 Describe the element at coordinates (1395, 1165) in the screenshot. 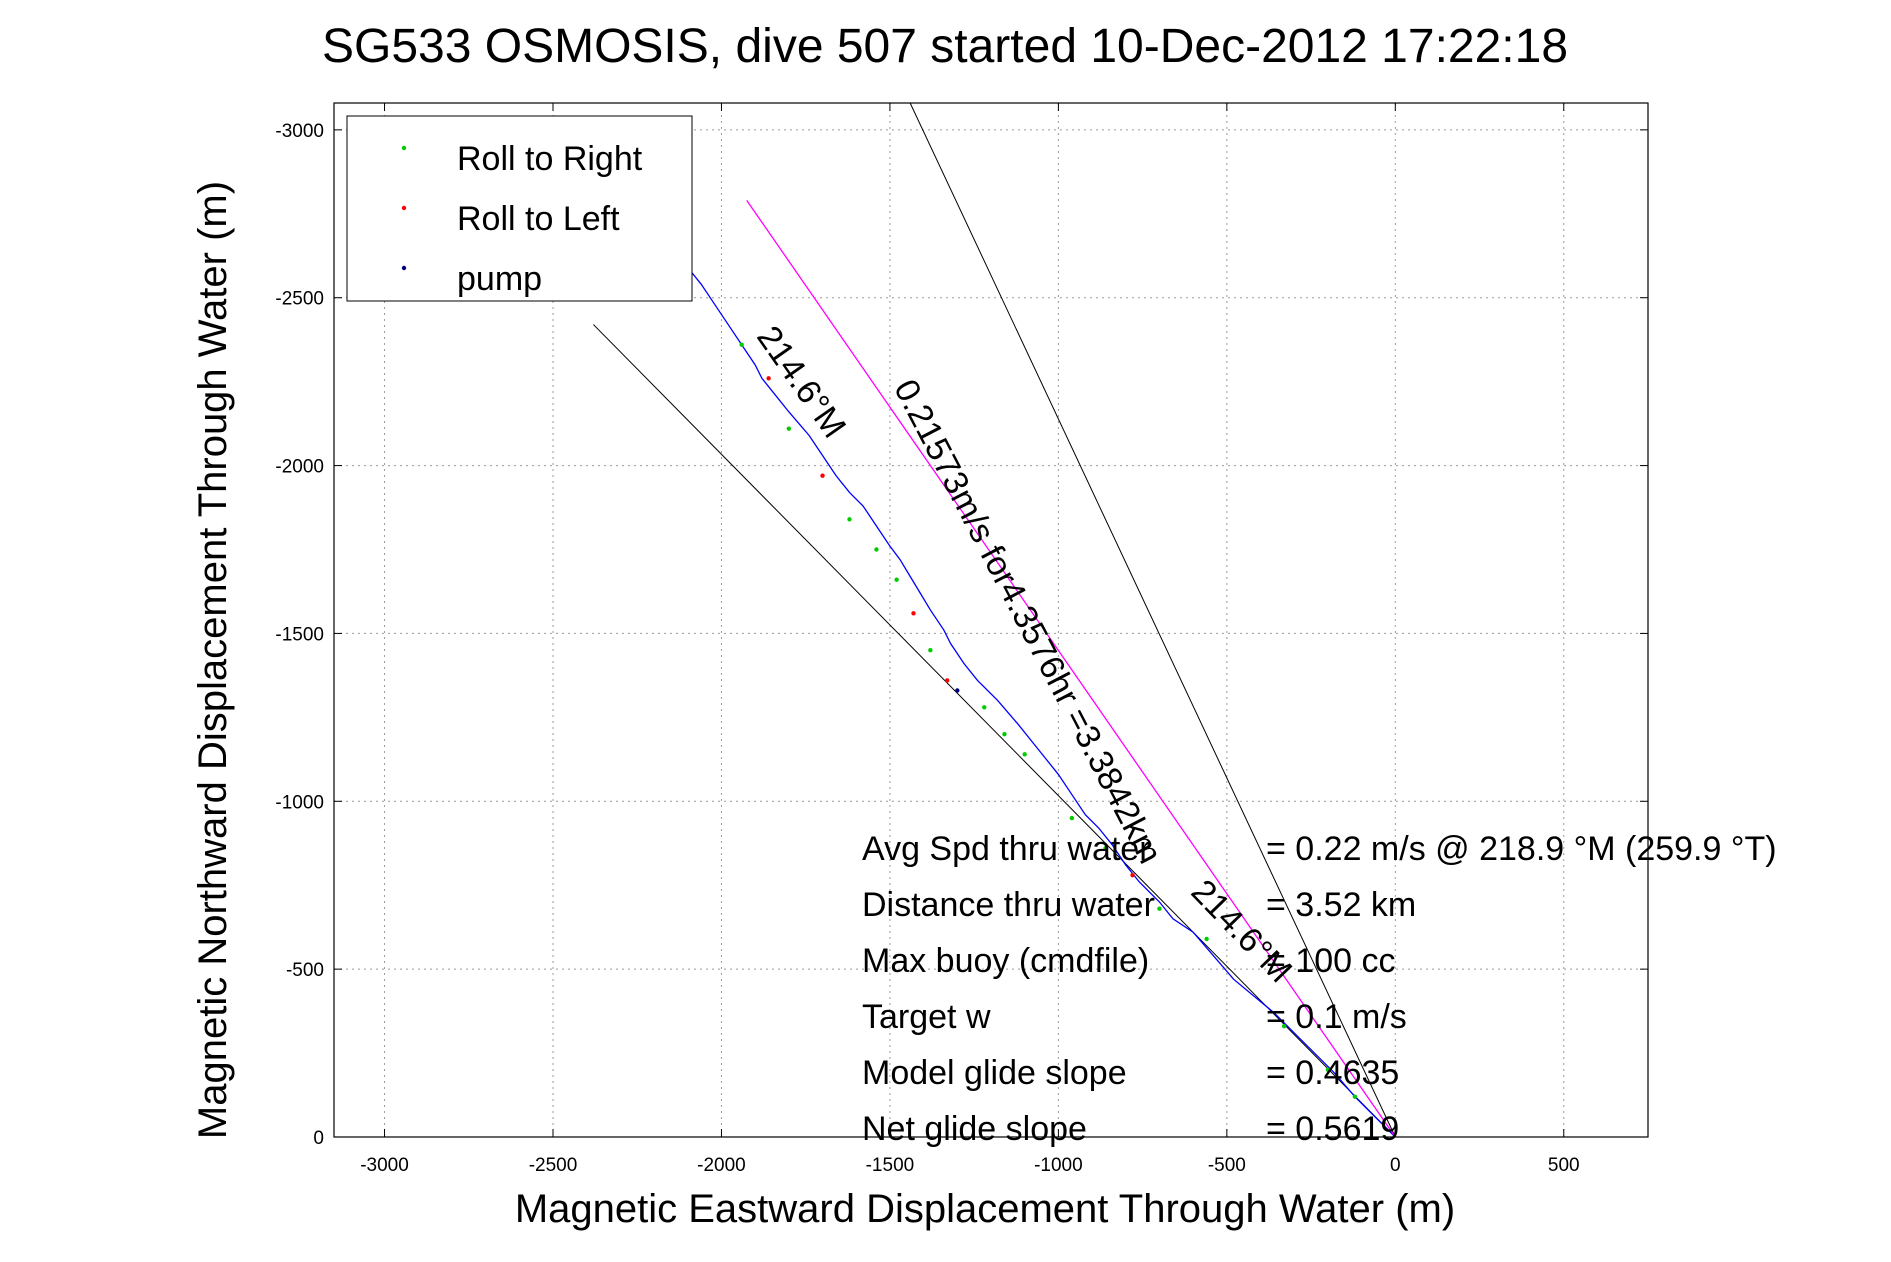

I see `x-tick-label: 0` at that location.